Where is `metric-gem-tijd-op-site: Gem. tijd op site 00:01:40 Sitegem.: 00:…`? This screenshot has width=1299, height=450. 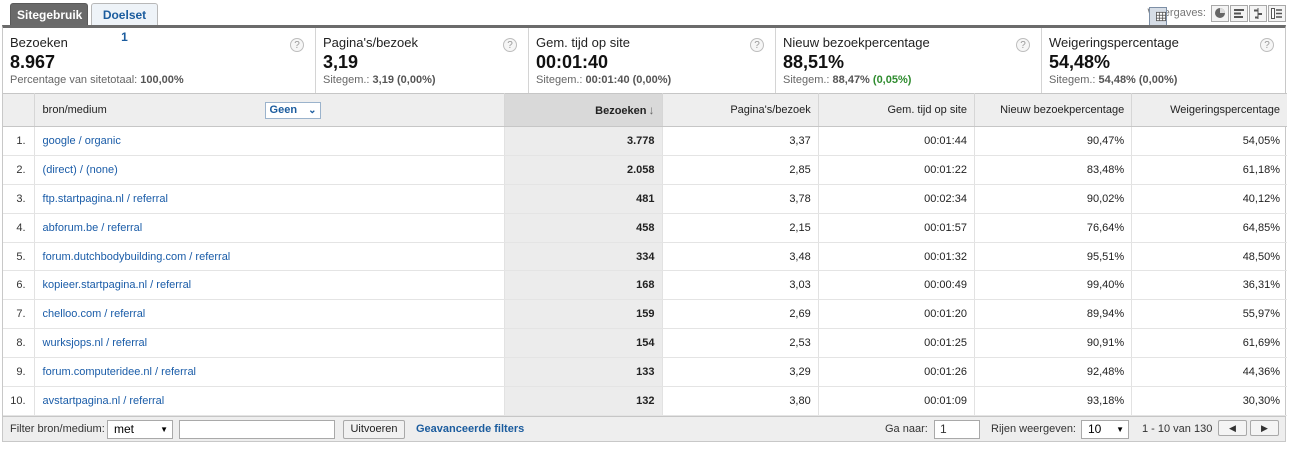 metric-gem-tijd-op-site: Gem. tijd op site 00:01:40 Sitegem.: 00:… is located at coordinates (652, 60).